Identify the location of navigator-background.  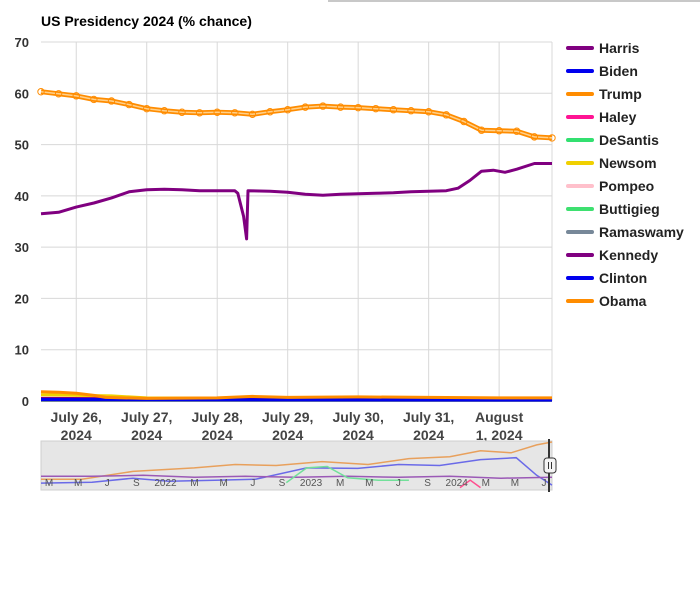
(296, 465).